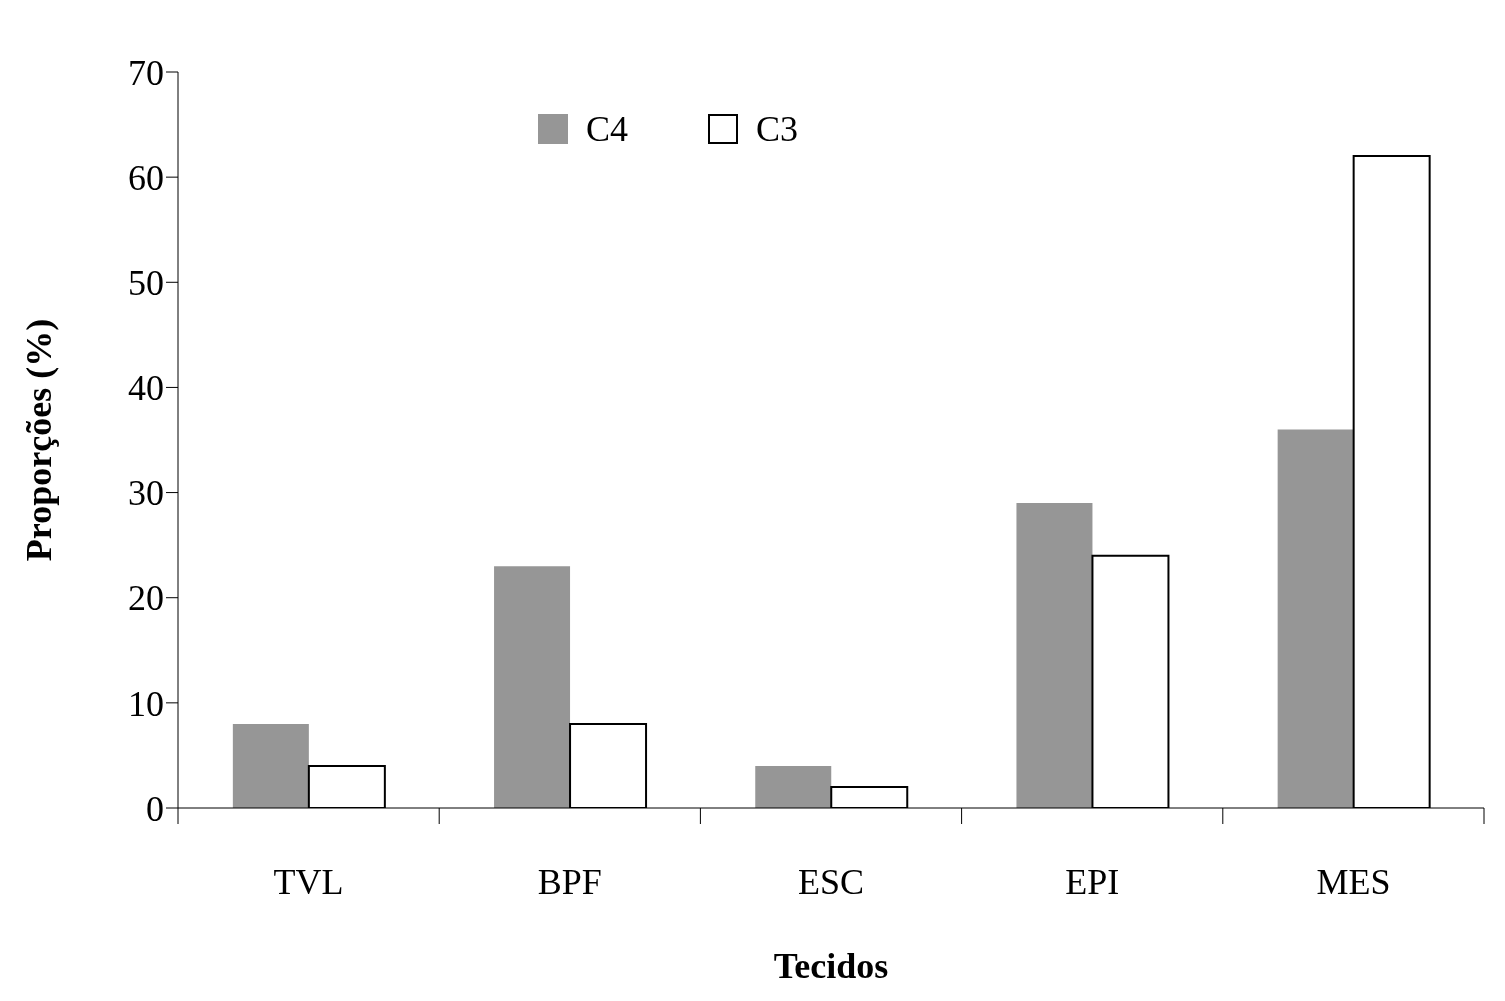 Image resolution: width=1505 pixels, height=1001 pixels. What do you see at coordinates (1353, 882) in the screenshot?
I see `x-tick-label: MES` at bounding box center [1353, 882].